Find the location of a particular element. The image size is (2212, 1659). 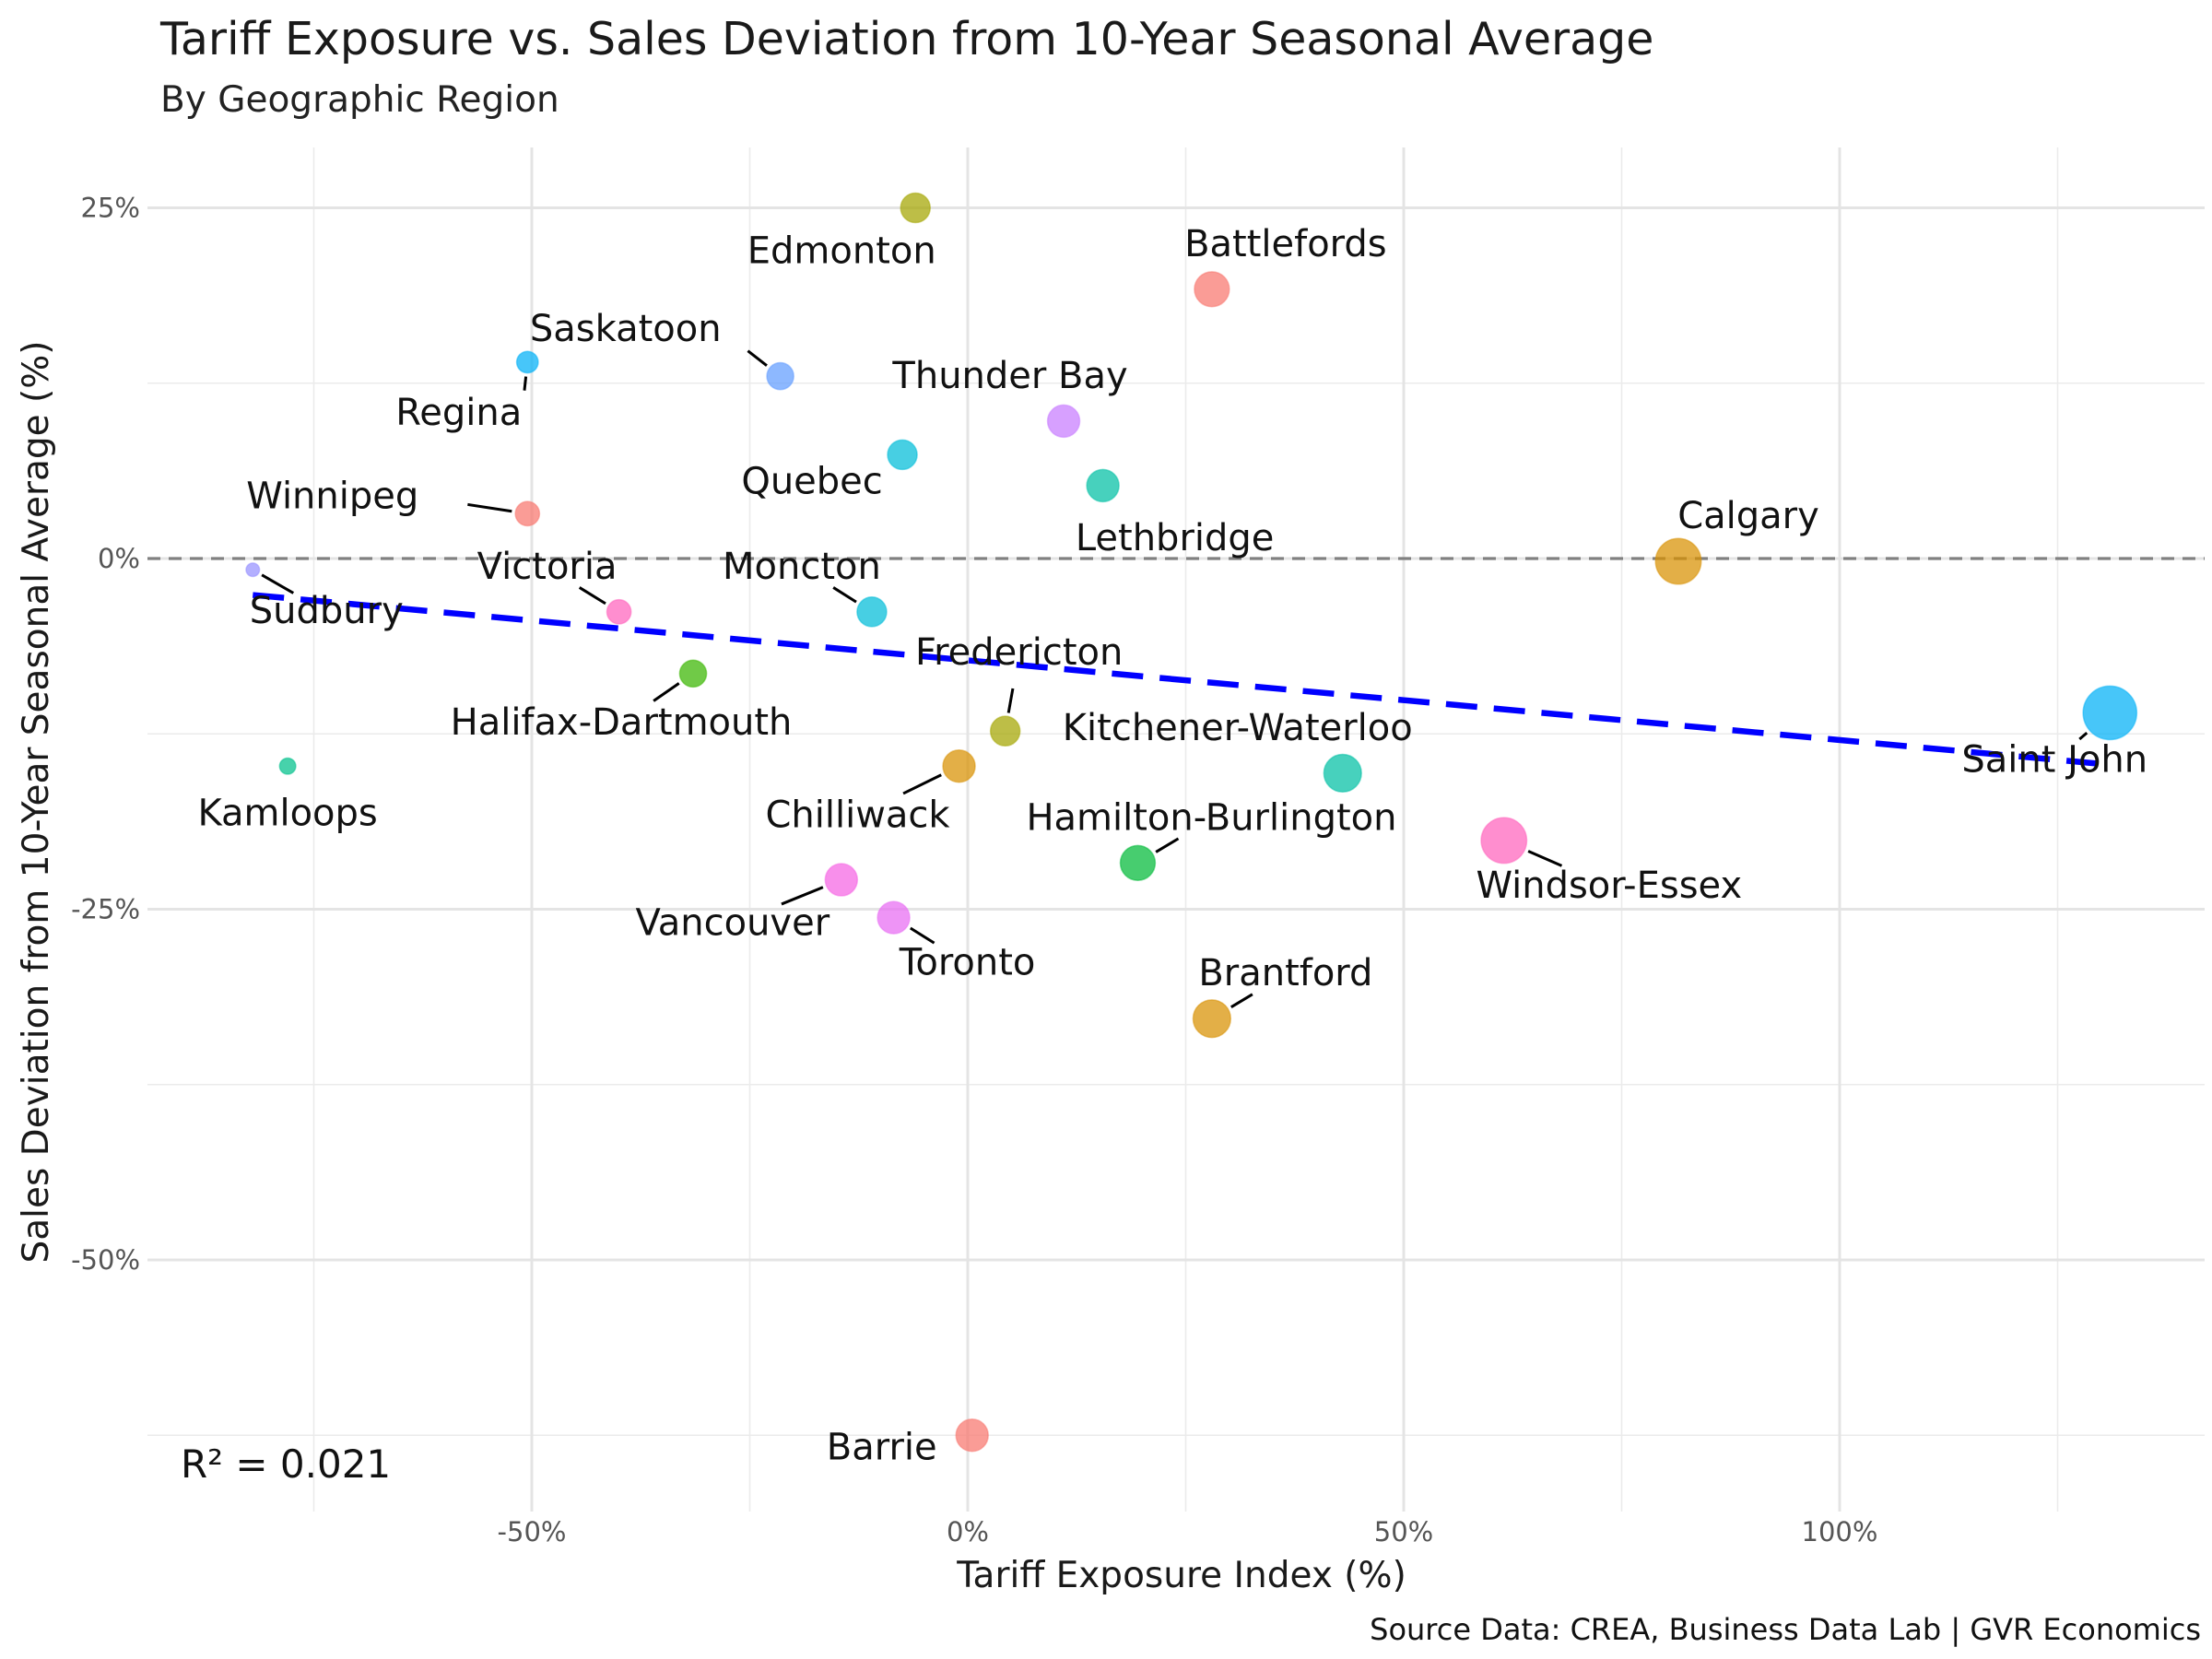

trend-line is located at coordinates (1181, 680).